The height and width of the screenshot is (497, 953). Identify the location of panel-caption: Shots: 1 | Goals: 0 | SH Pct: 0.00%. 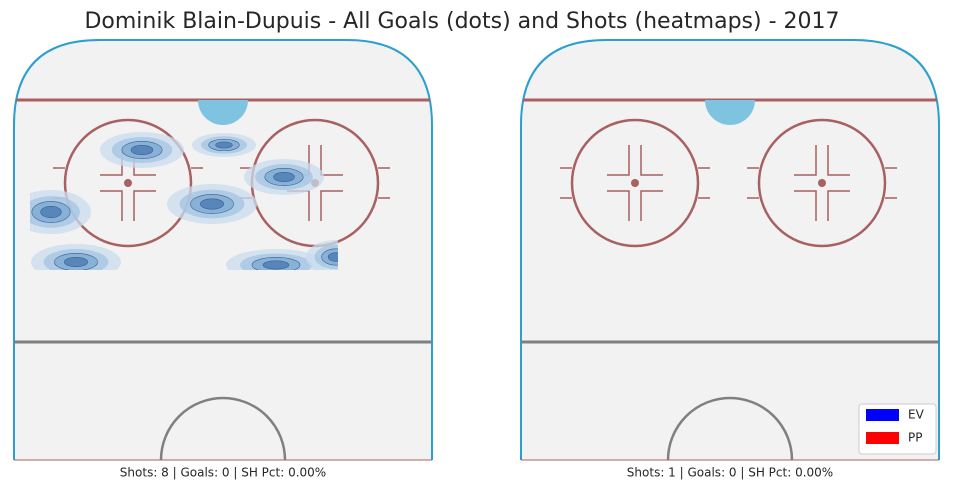
(730, 473).